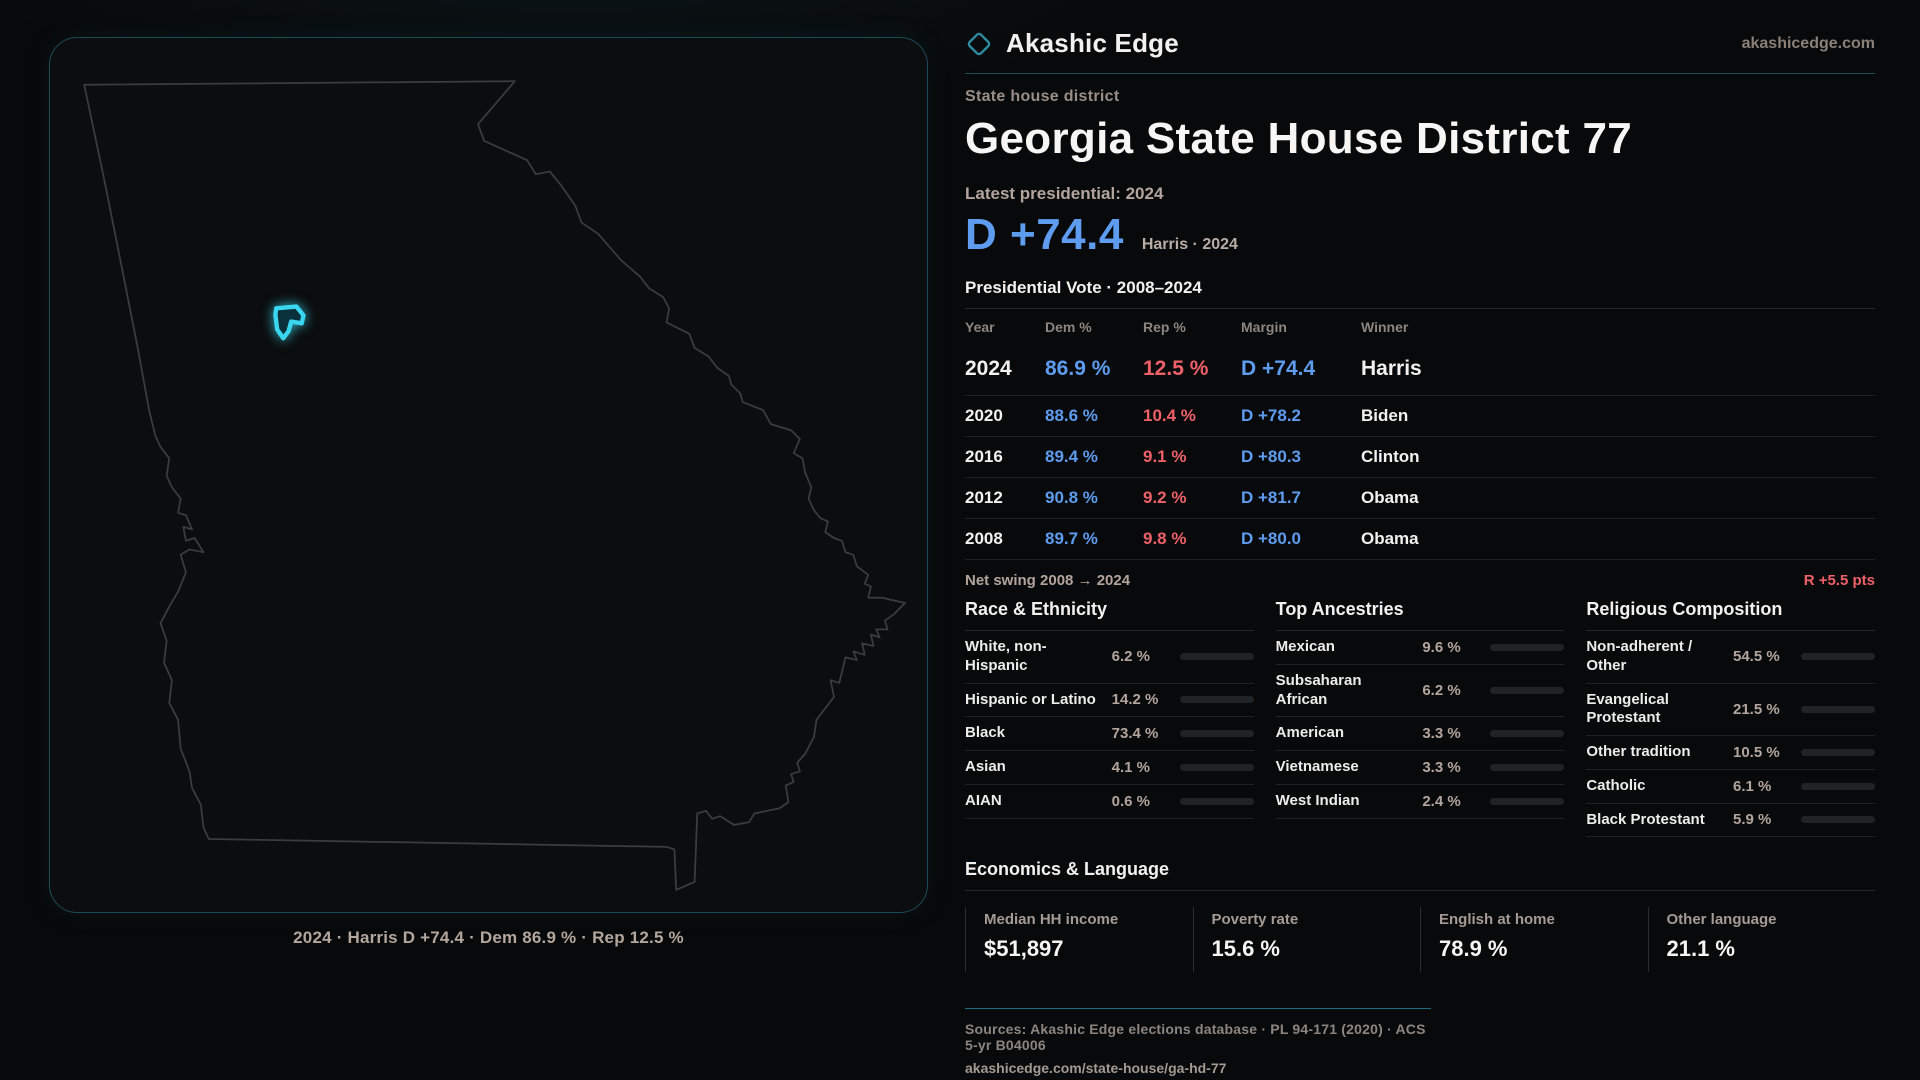  What do you see at coordinates (1420, 802) in the screenshot?
I see `list-item: West Indian 2.4 %` at bounding box center [1420, 802].